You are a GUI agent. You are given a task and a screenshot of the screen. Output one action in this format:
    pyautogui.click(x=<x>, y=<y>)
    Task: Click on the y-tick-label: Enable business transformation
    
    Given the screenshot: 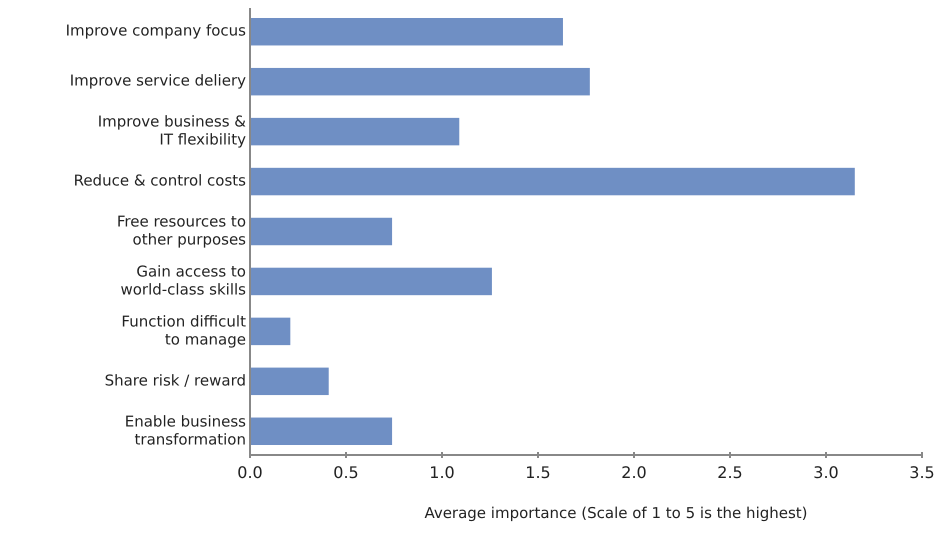 What is the action you would take?
    pyautogui.click(x=185, y=430)
    